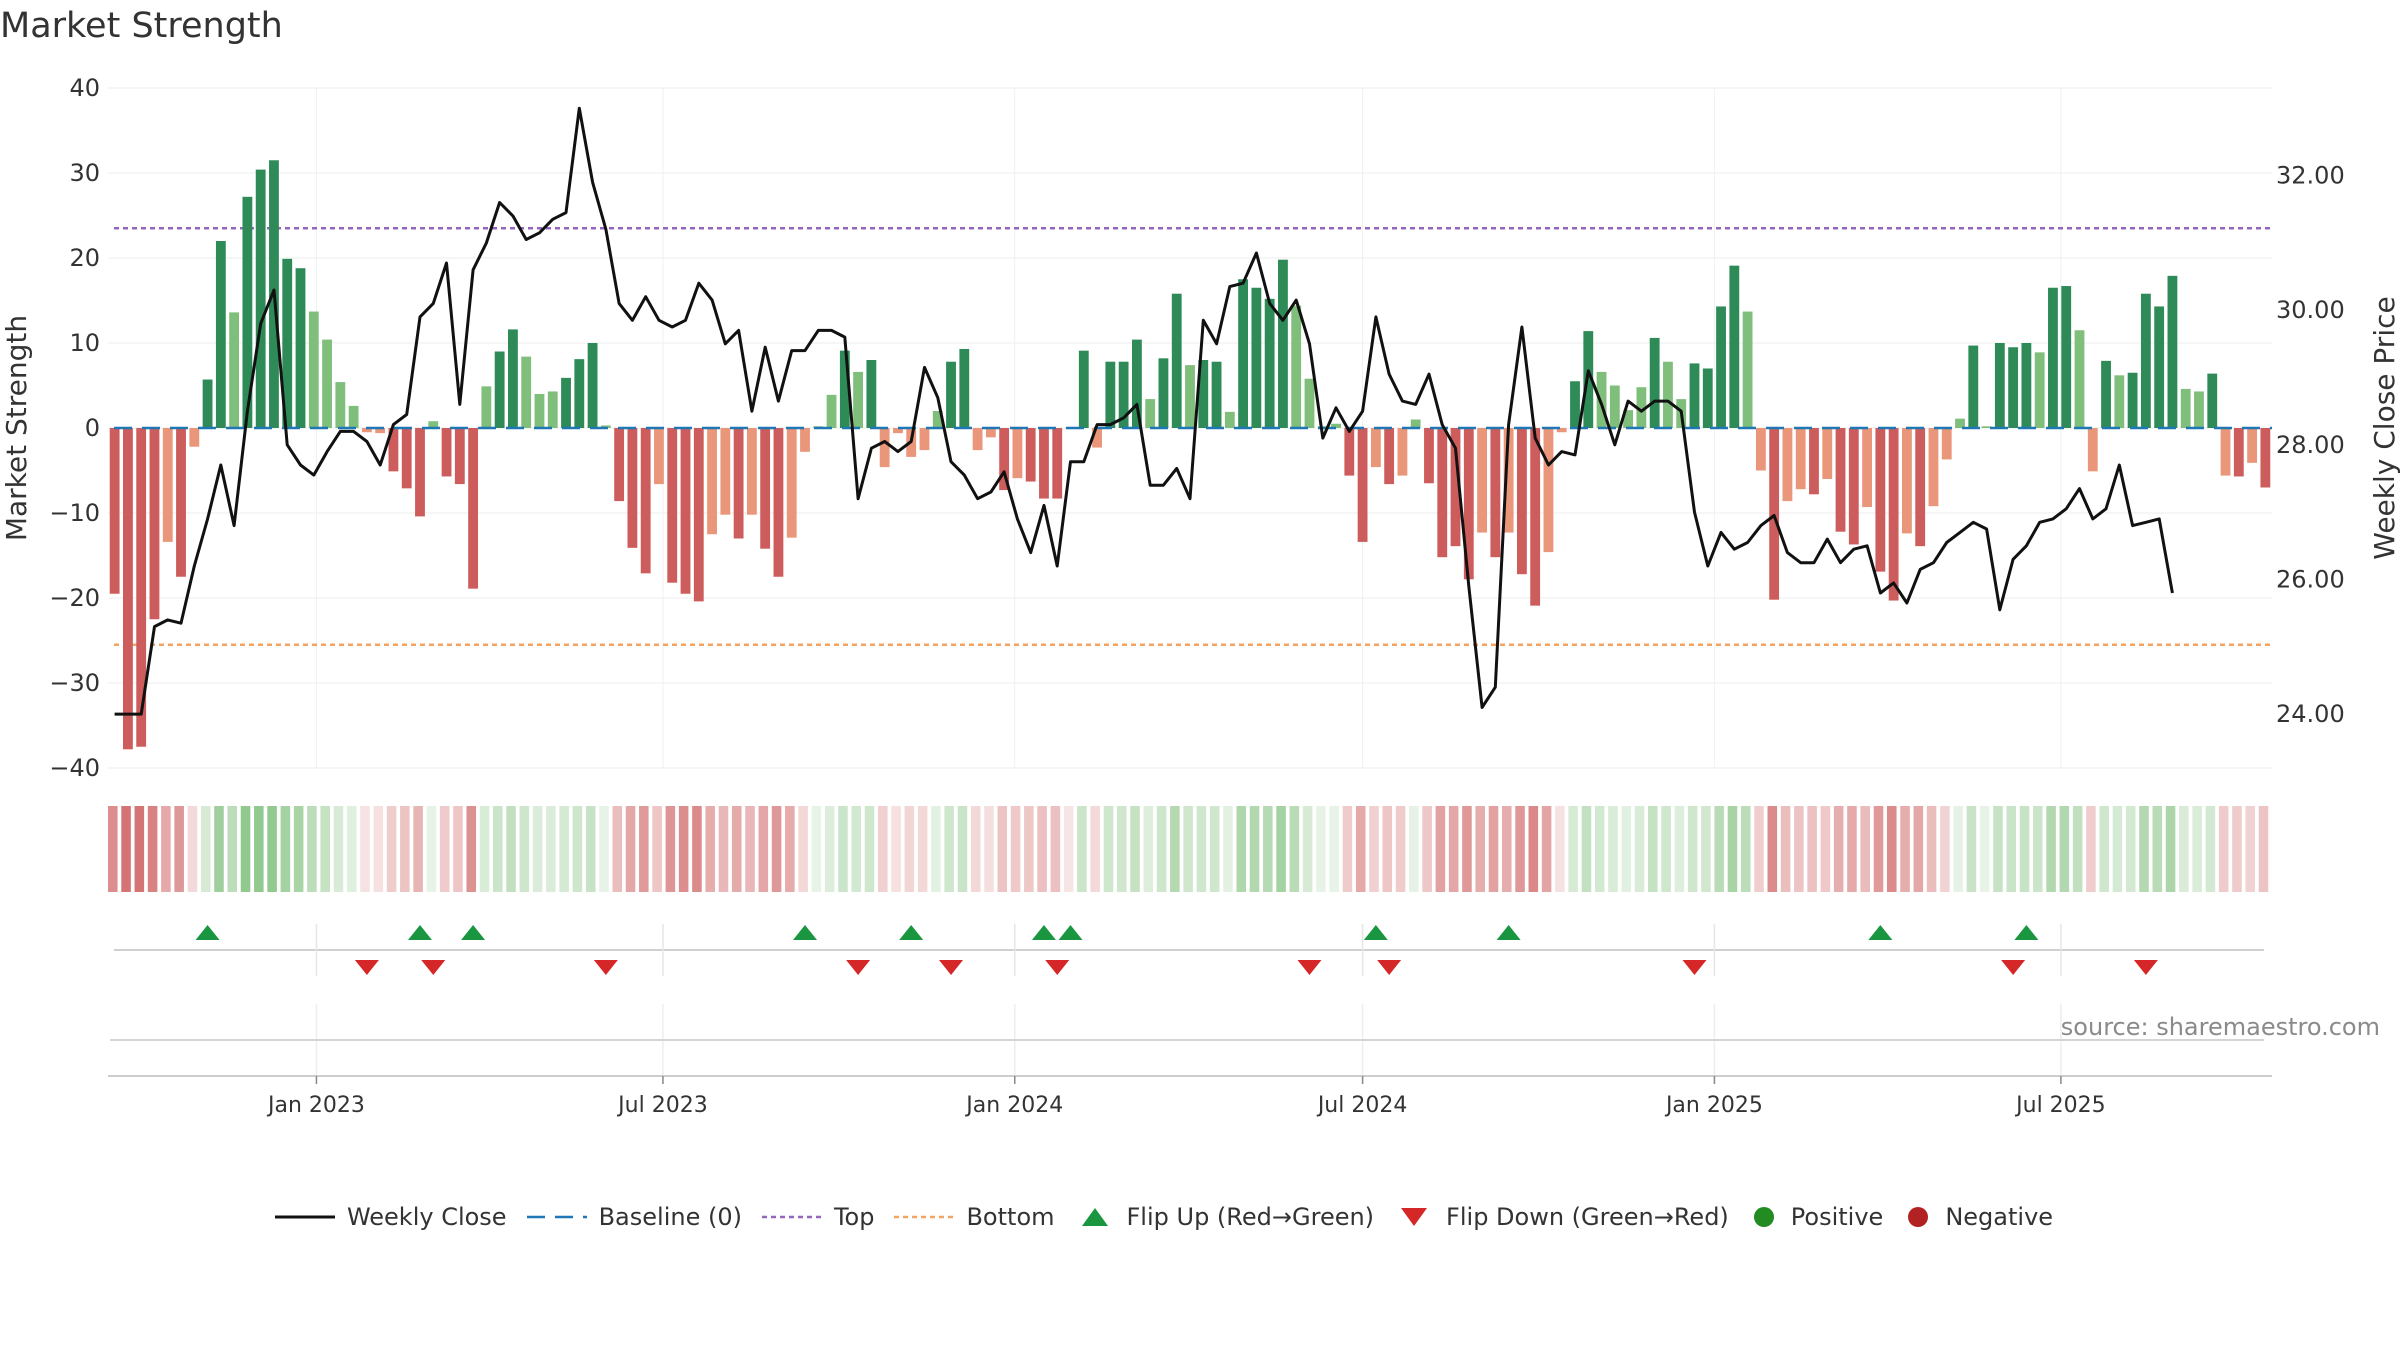 The width and height of the screenshot is (2400, 1350). What do you see at coordinates (304, 1217) in the screenshot?
I see `line-swatch-icon` at bounding box center [304, 1217].